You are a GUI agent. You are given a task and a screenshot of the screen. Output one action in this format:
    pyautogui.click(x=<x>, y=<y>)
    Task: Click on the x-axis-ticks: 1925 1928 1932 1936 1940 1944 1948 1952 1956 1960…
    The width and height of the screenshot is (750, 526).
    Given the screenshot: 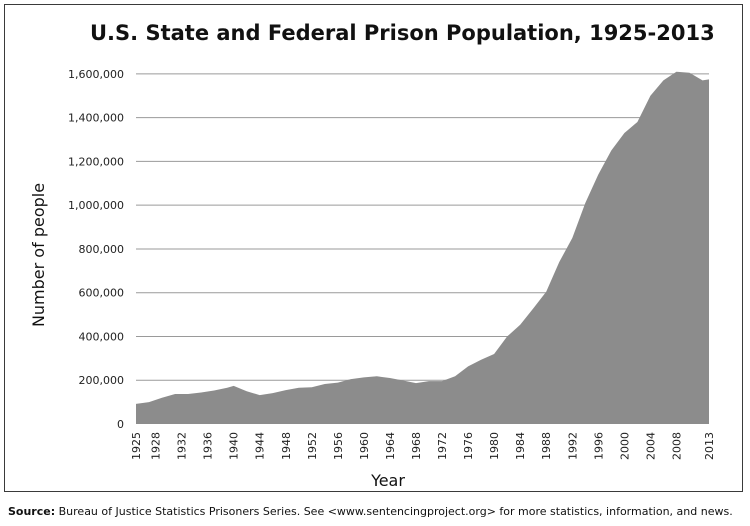 What is the action you would take?
    pyautogui.click(x=423, y=446)
    